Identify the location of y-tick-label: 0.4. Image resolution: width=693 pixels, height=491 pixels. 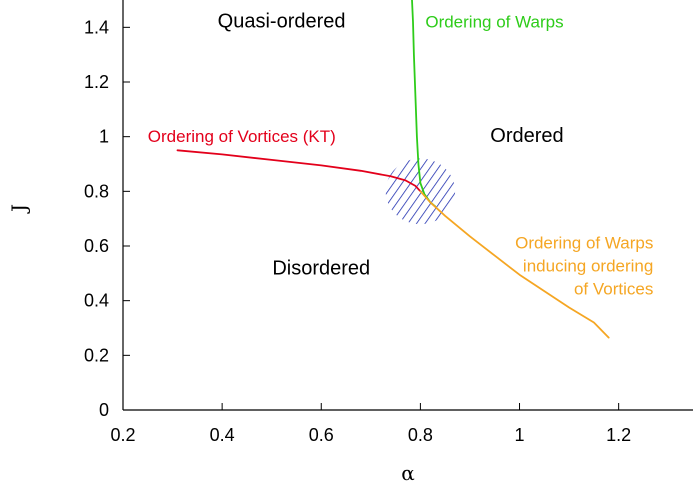
(96, 301).